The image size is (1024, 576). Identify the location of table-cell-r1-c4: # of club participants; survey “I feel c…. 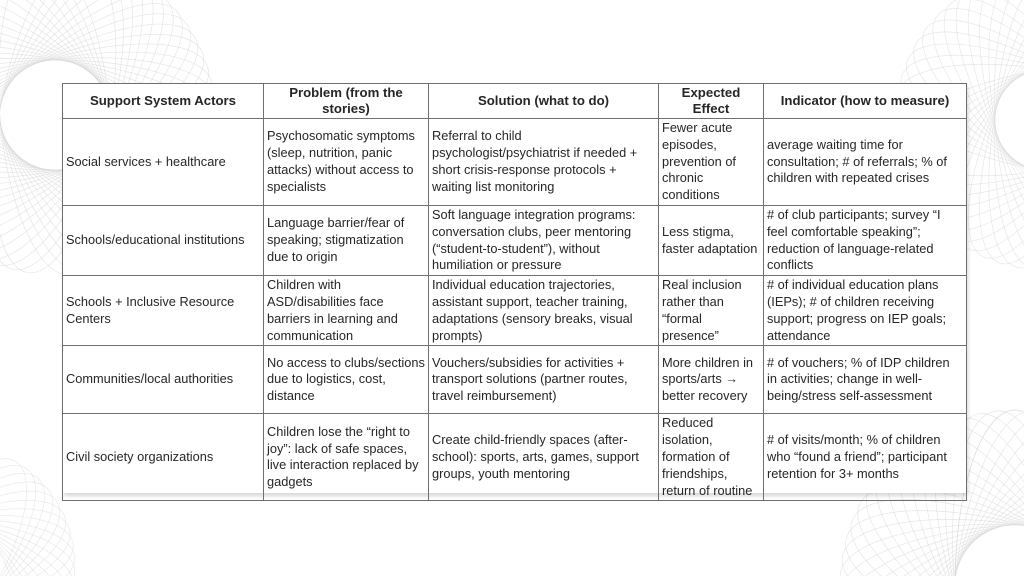
(865, 240).